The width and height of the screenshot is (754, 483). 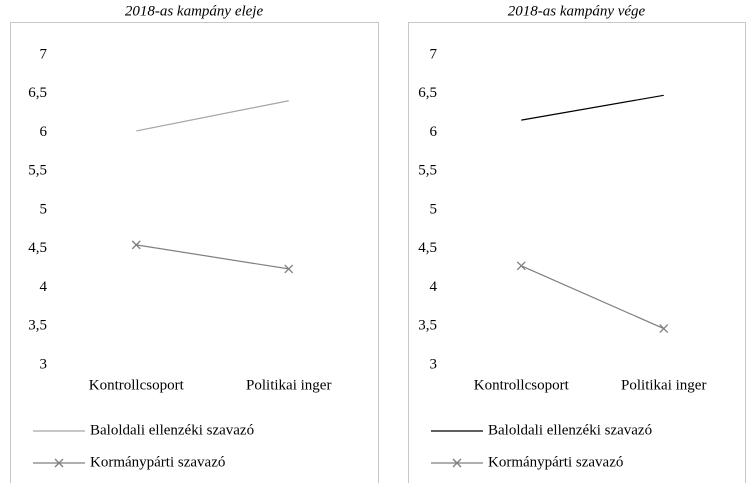 I want to click on chart-title: 2018-as kampány vége, so click(x=577, y=11).